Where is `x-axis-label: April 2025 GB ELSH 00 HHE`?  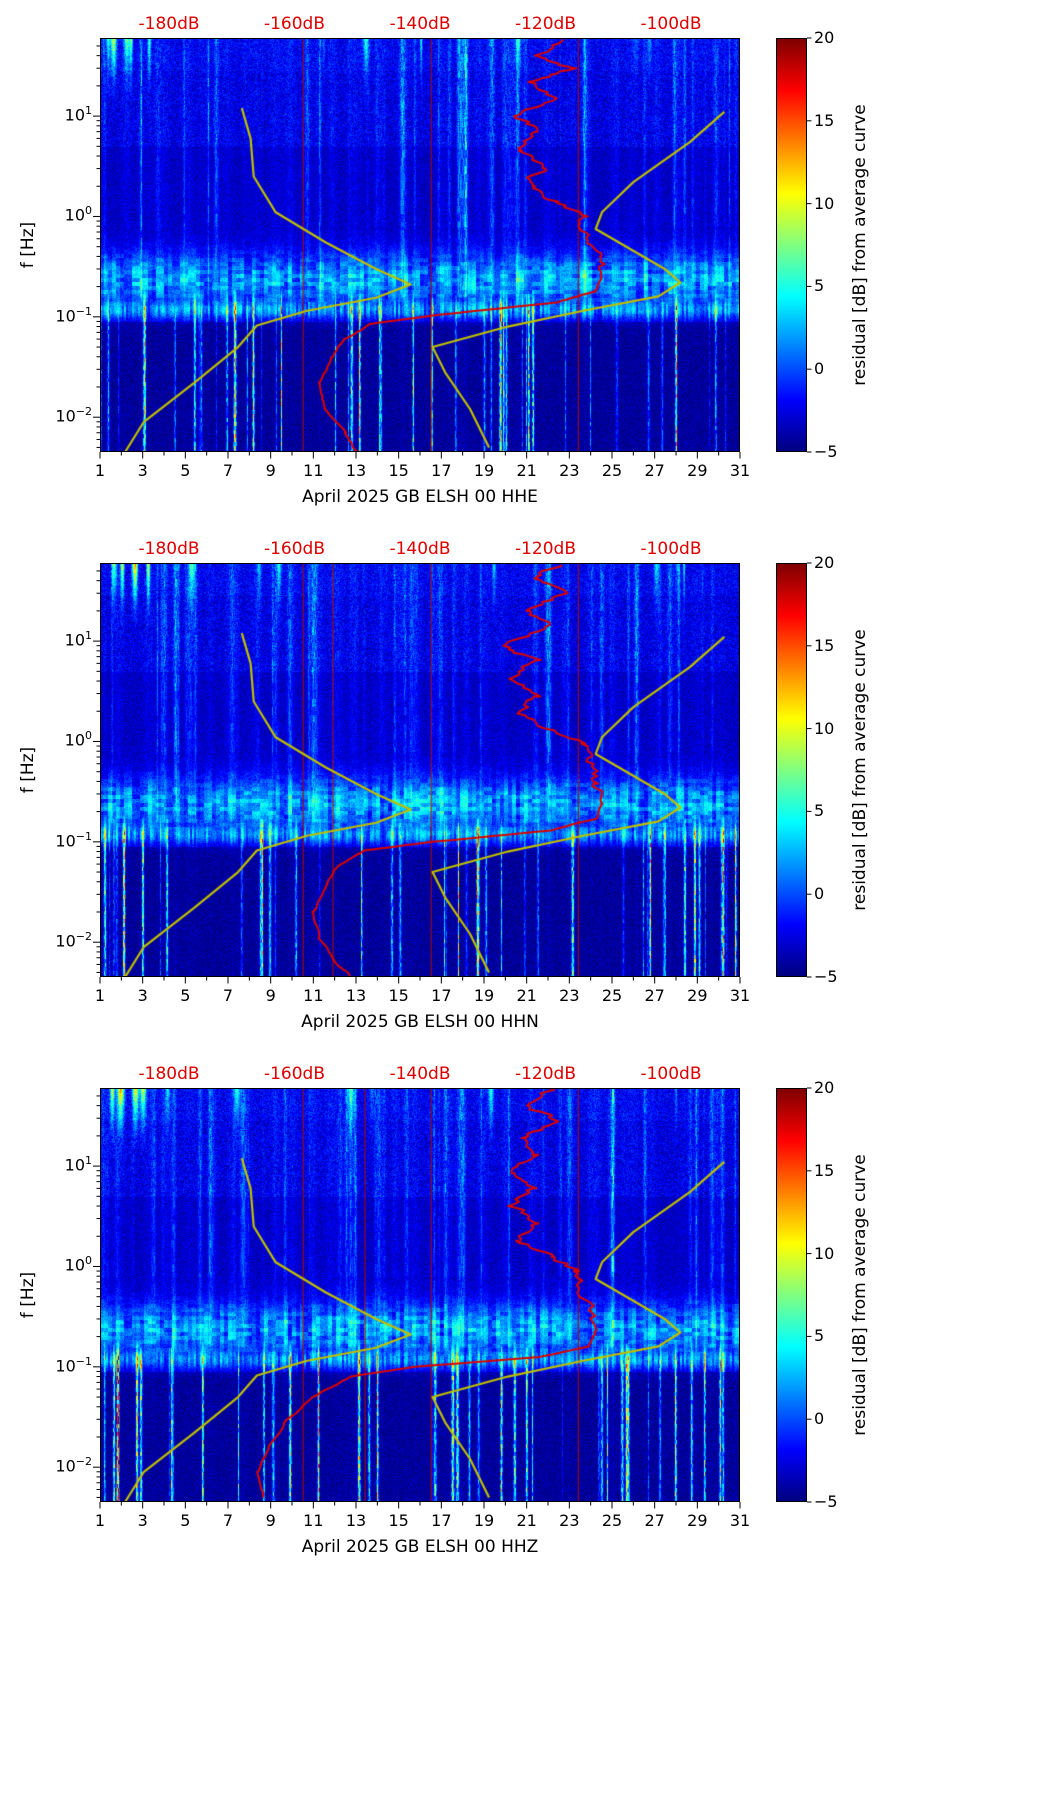 x-axis-label: April 2025 GB ELSH 00 HHE is located at coordinates (420, 497).